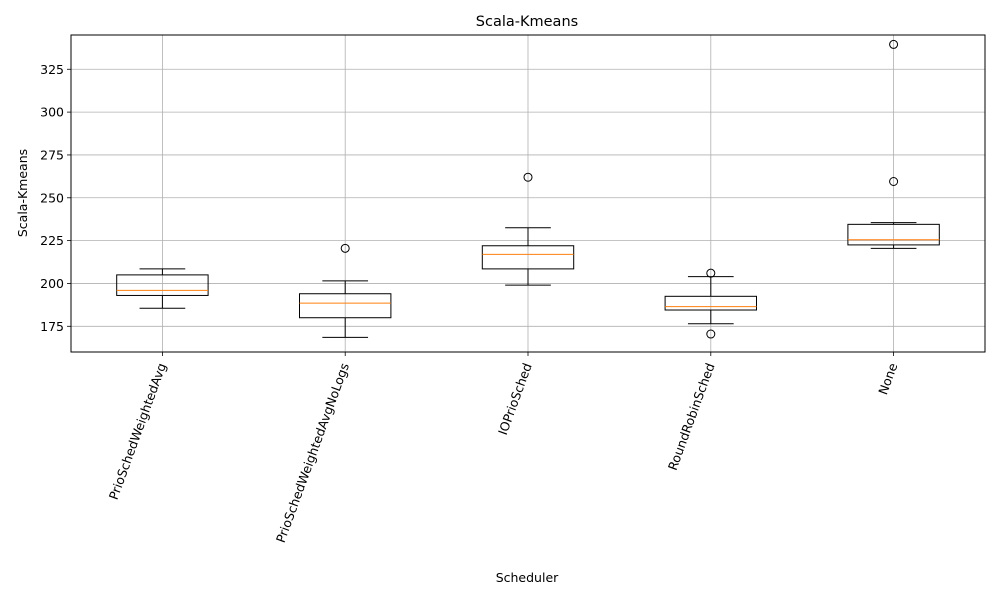 The height and width of the screenshot is (600, 1000). Describe the element at coordinates (527, 22) in the screenshot. I see `chart-title: Scala-Kmeans` at that location.